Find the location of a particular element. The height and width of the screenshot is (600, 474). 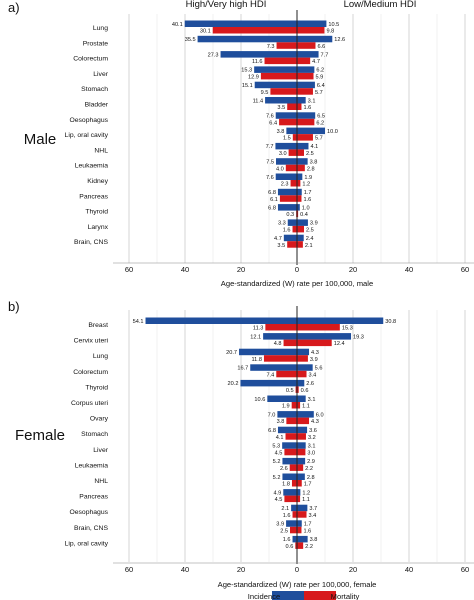

value-label-incidence-low-hdi: 1.7 is located at coordinates (308, 193).